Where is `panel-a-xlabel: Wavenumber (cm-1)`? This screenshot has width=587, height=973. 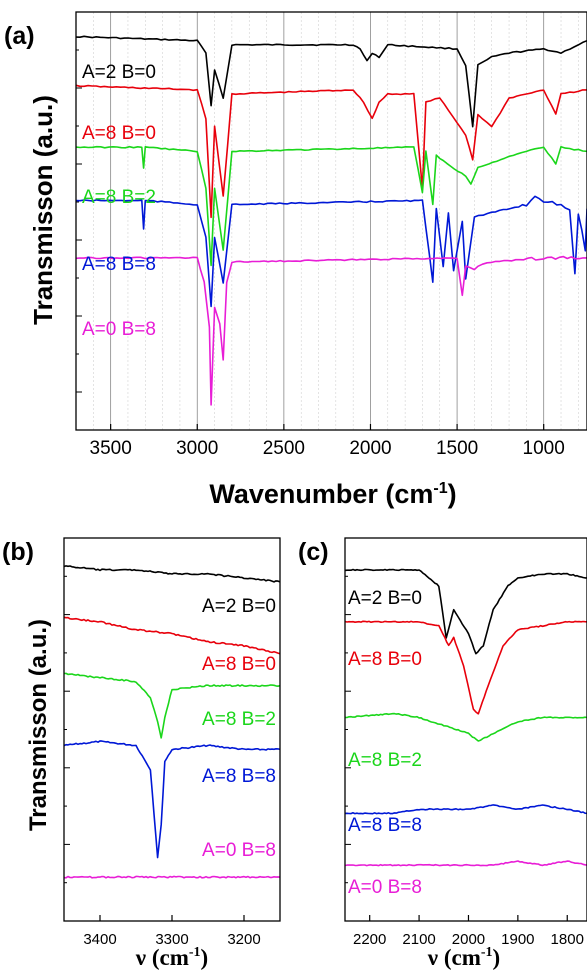 panel-a-xlabel: Wavenumber (cm-1) is located at coordinates (332, 494).